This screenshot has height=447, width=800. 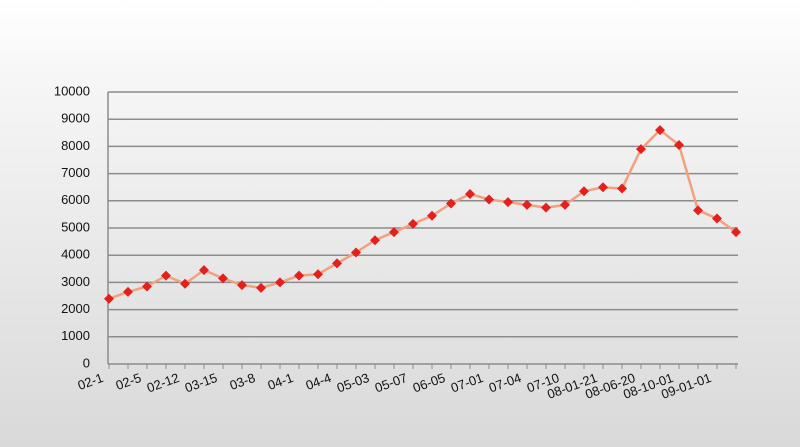 I want to click on y-tick-label: 10000, so click(x=72, y=90).